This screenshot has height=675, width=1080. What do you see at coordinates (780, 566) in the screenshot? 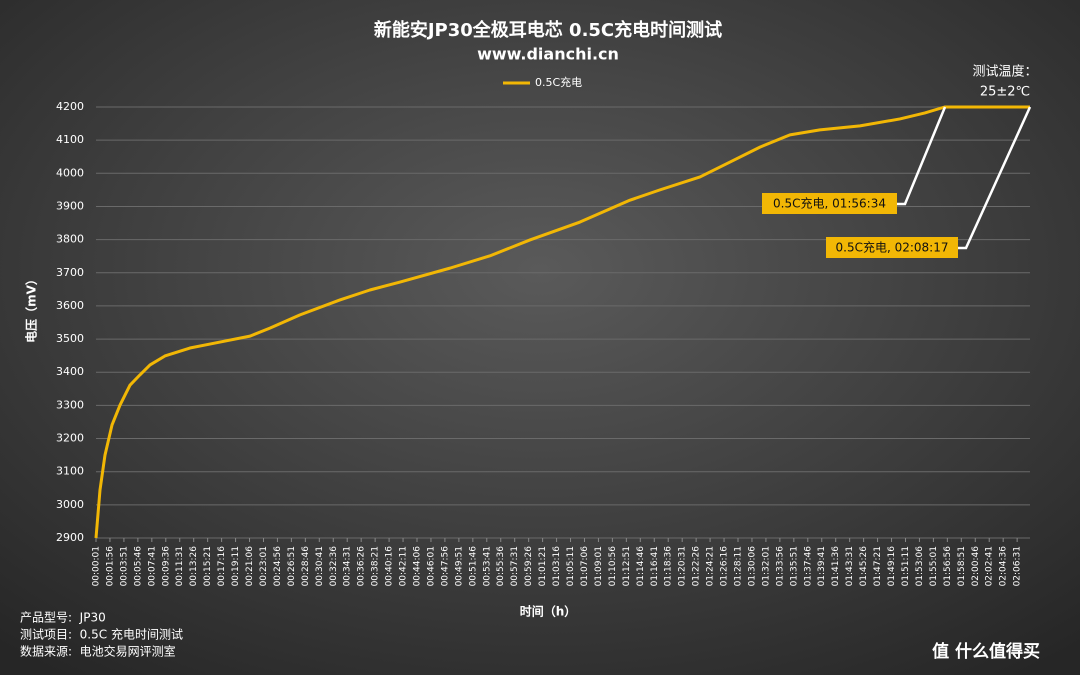
I see `x-tick-label: 01:33:56` at bounding box center [780, 566].